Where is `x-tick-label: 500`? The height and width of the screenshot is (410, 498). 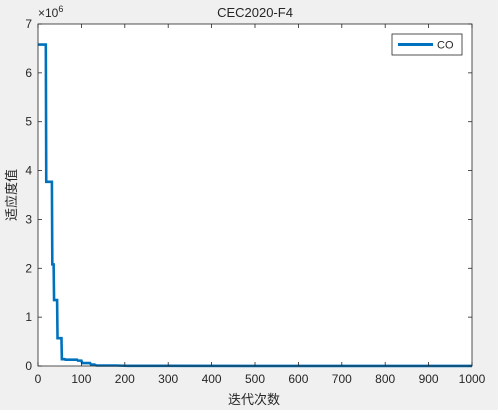
x-tick-label: 500 is located at coordinates (255, 379).